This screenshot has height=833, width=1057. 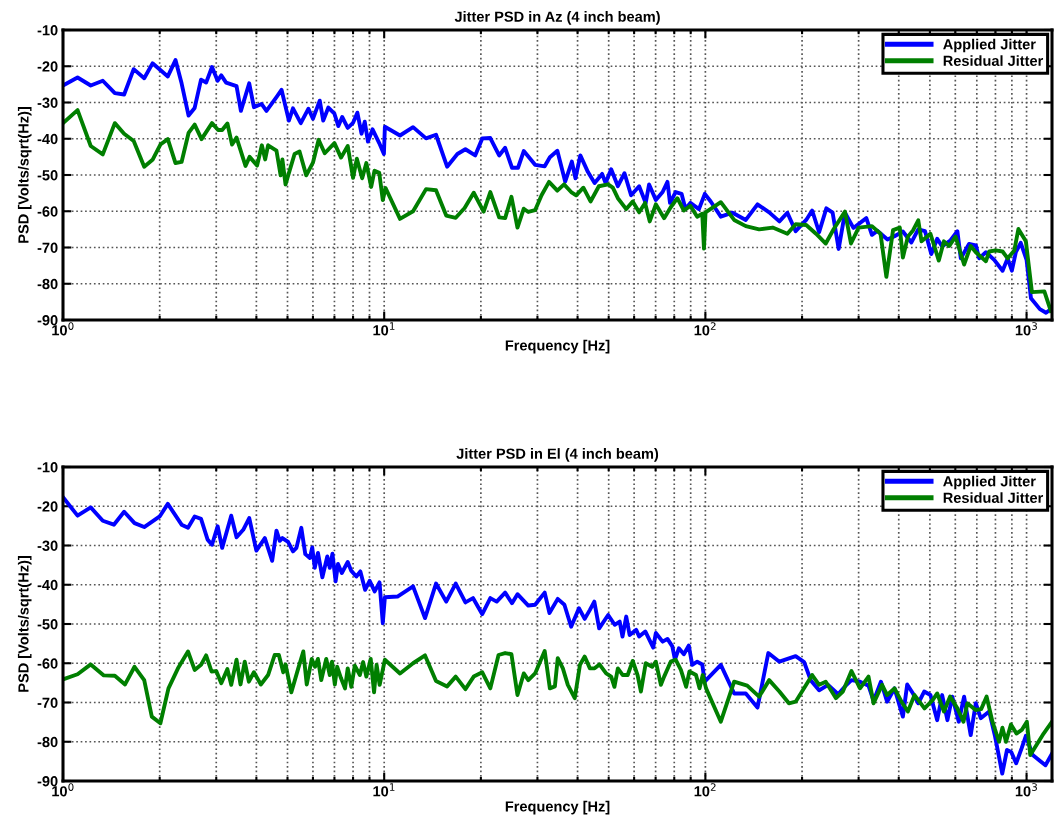 What do you see at coordinates (557, 455) in the screenshot?
I see `chart-title: Jitter PSD in El (4 inch beam)` at bounding box center [557, 455].